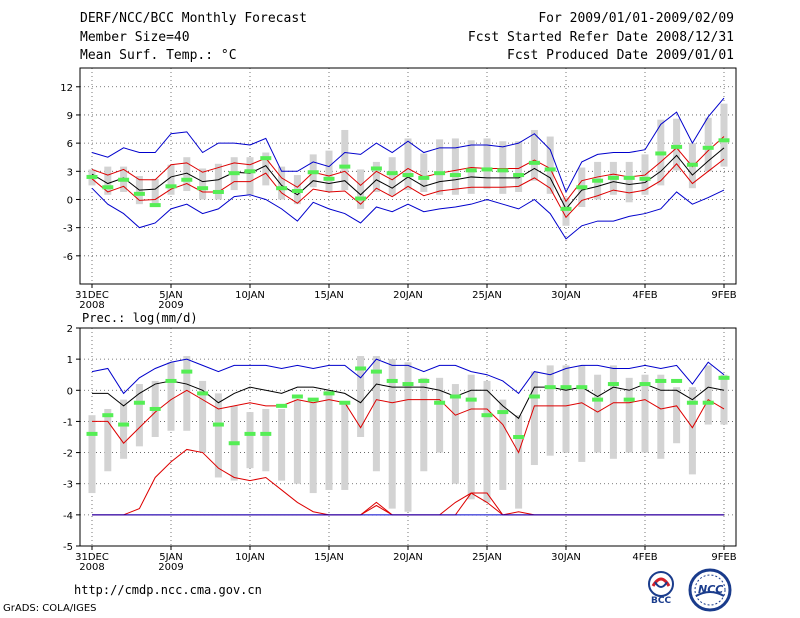 Image resolution: width=800 pixels, height=618 pixels. Describe the element at coordinates (723, 295) in the screenshot. I see `x-tick-label: 9FEB` at that location.